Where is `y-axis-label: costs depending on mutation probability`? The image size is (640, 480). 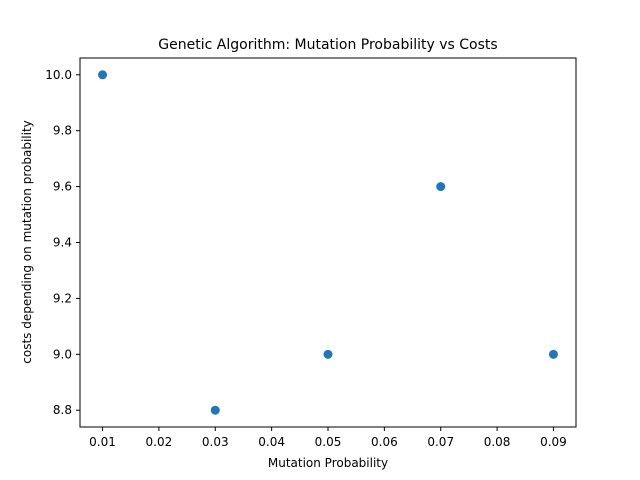
y-axis-label: costs depending on mutation probability is located at coordinates (27, 242).